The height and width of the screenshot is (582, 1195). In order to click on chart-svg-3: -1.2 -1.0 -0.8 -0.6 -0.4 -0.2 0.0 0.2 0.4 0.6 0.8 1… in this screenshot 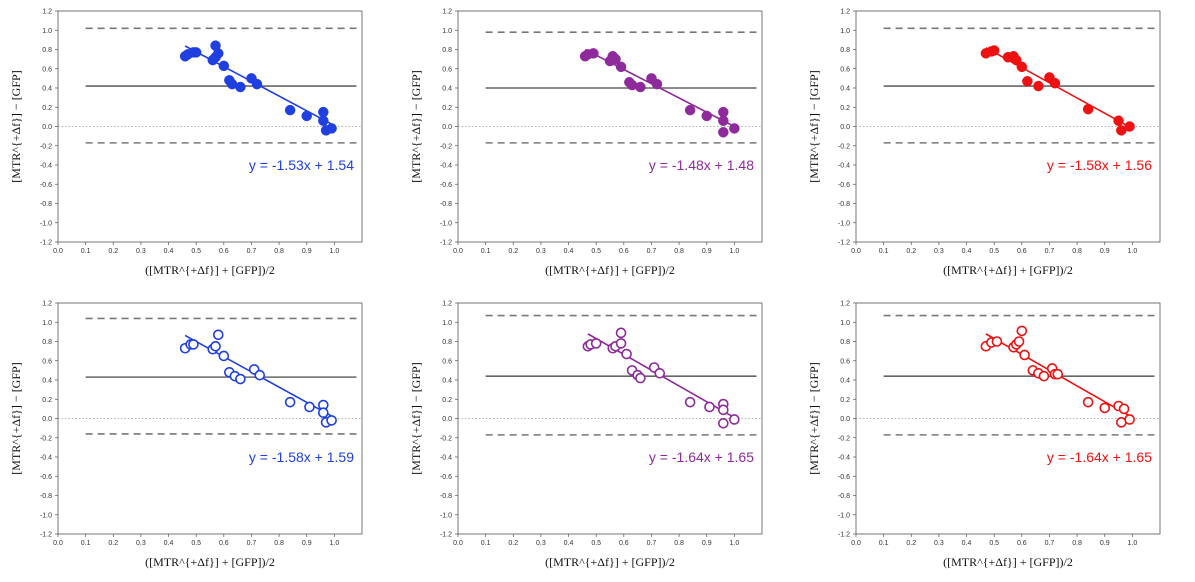, I will do `click(984, 143)`.